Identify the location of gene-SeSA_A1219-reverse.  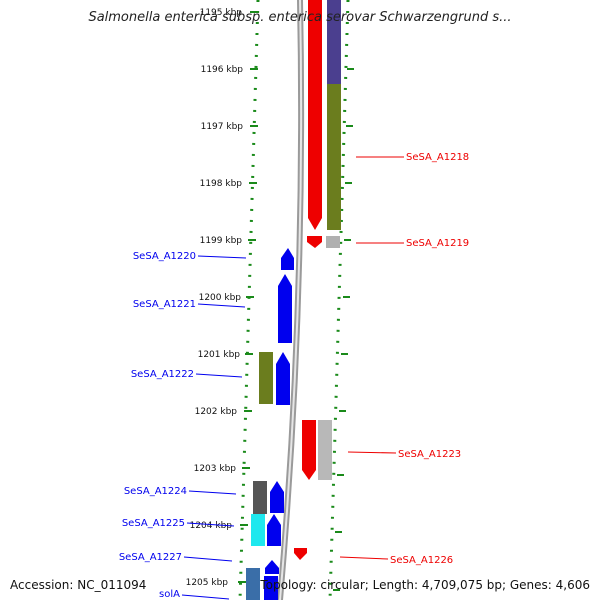
(314, 242).